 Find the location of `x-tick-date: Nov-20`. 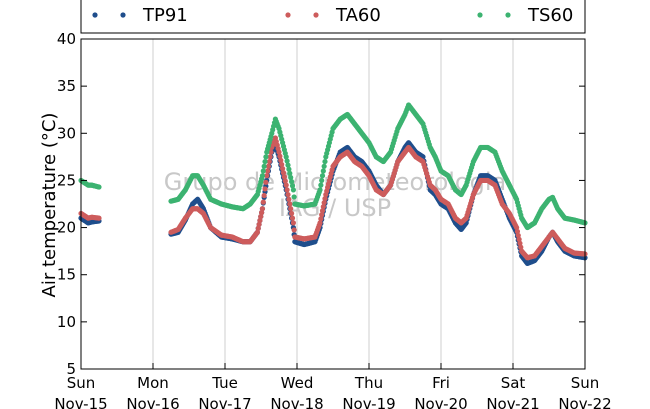

x-tick-date: Nov-20 is located at coordinates (440, 402).